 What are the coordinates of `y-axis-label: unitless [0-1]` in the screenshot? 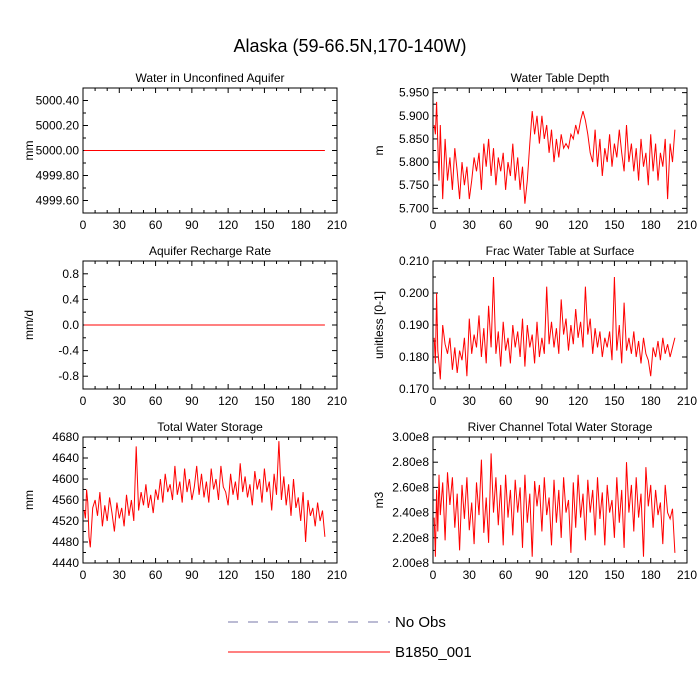 It's located at (379, 325).